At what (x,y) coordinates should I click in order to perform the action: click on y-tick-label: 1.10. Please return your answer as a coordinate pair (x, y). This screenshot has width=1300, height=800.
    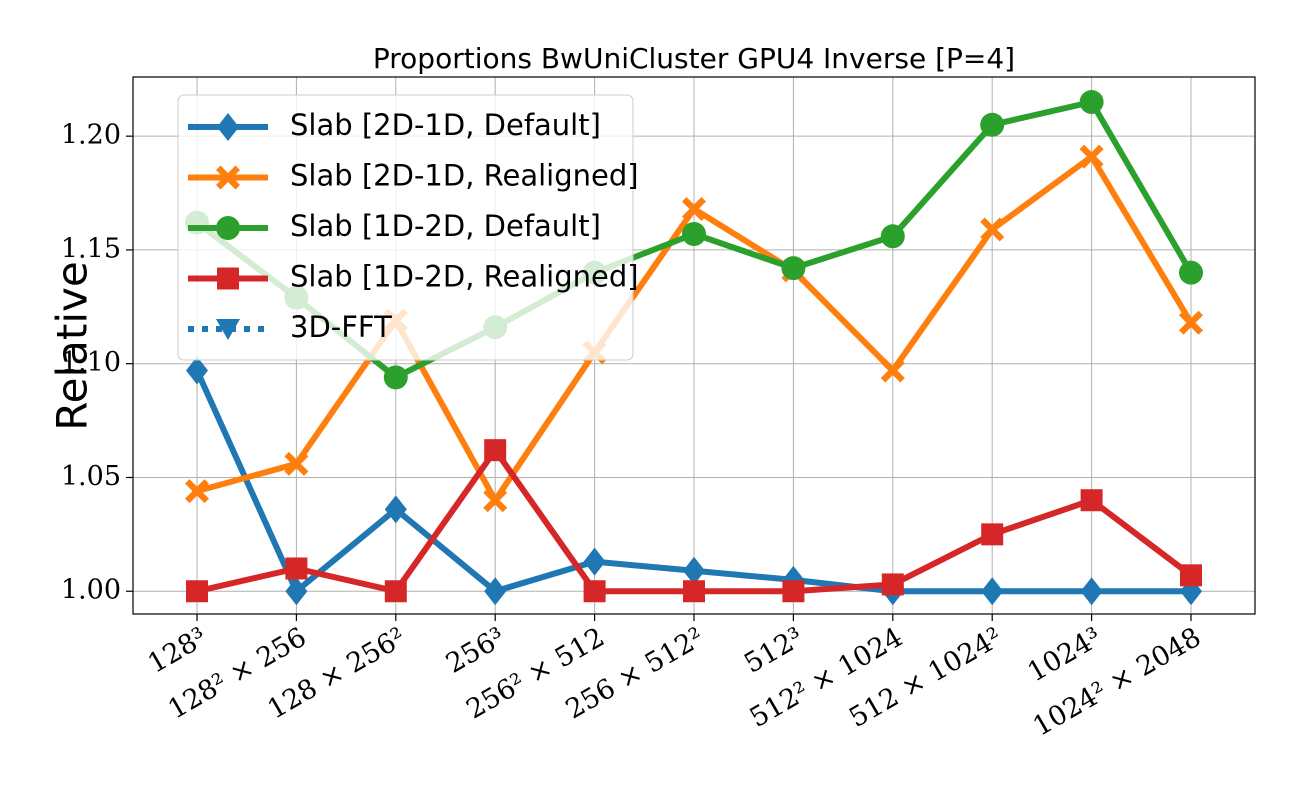
    Looking at the image, I should click on (91, 362).